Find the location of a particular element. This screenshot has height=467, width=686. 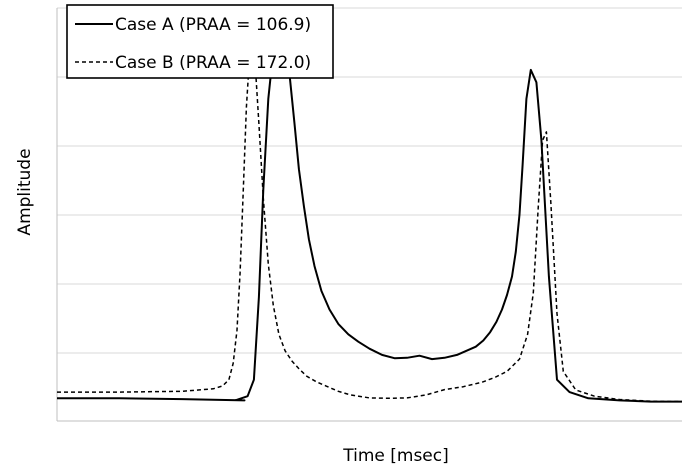

legend-box is located at coordinates (200, 41).